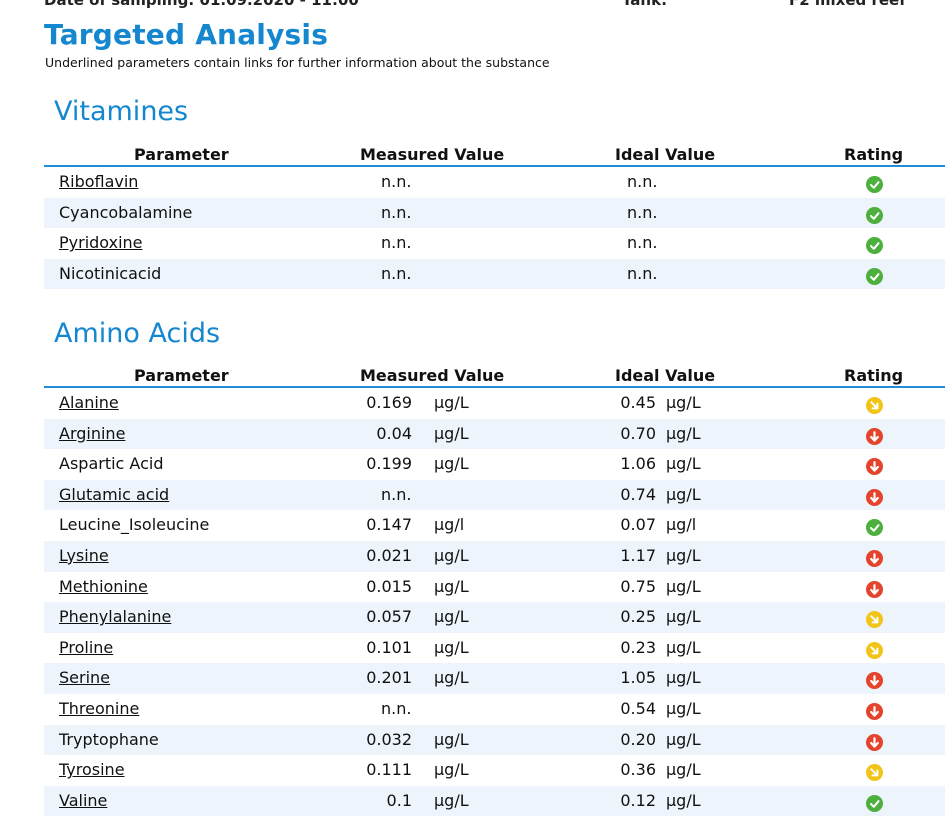 The image size is (945, 831). What do you see at coordinates (638, 739) in the screenshot?
I see `ideal-value: 0.20` at bounding box center [638, 739].